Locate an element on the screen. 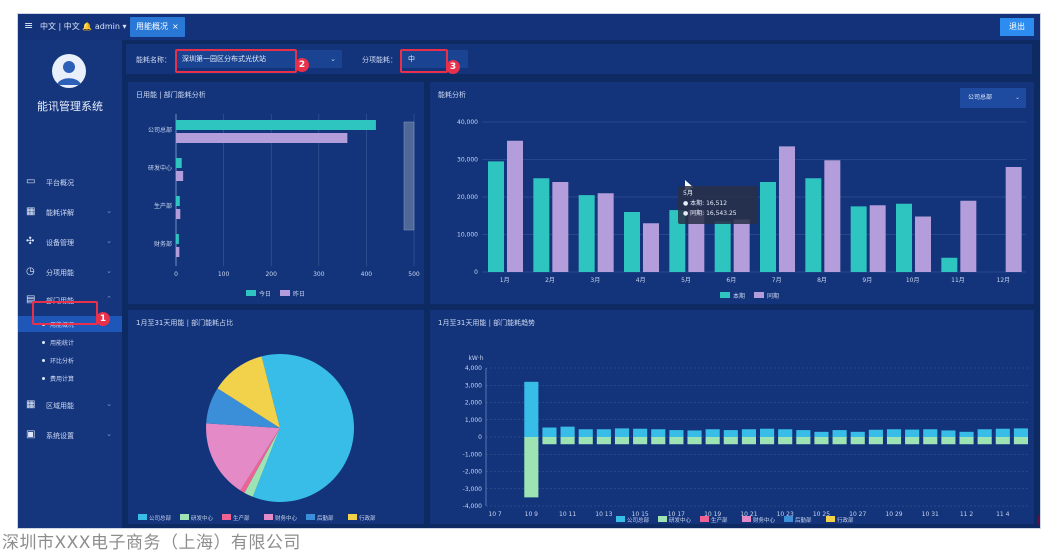  filter-bar: 能耗名称： 深圳第一园区分布式光伏站 ⌄ 分项能耗： 中 is located at coordinates (579, 59).